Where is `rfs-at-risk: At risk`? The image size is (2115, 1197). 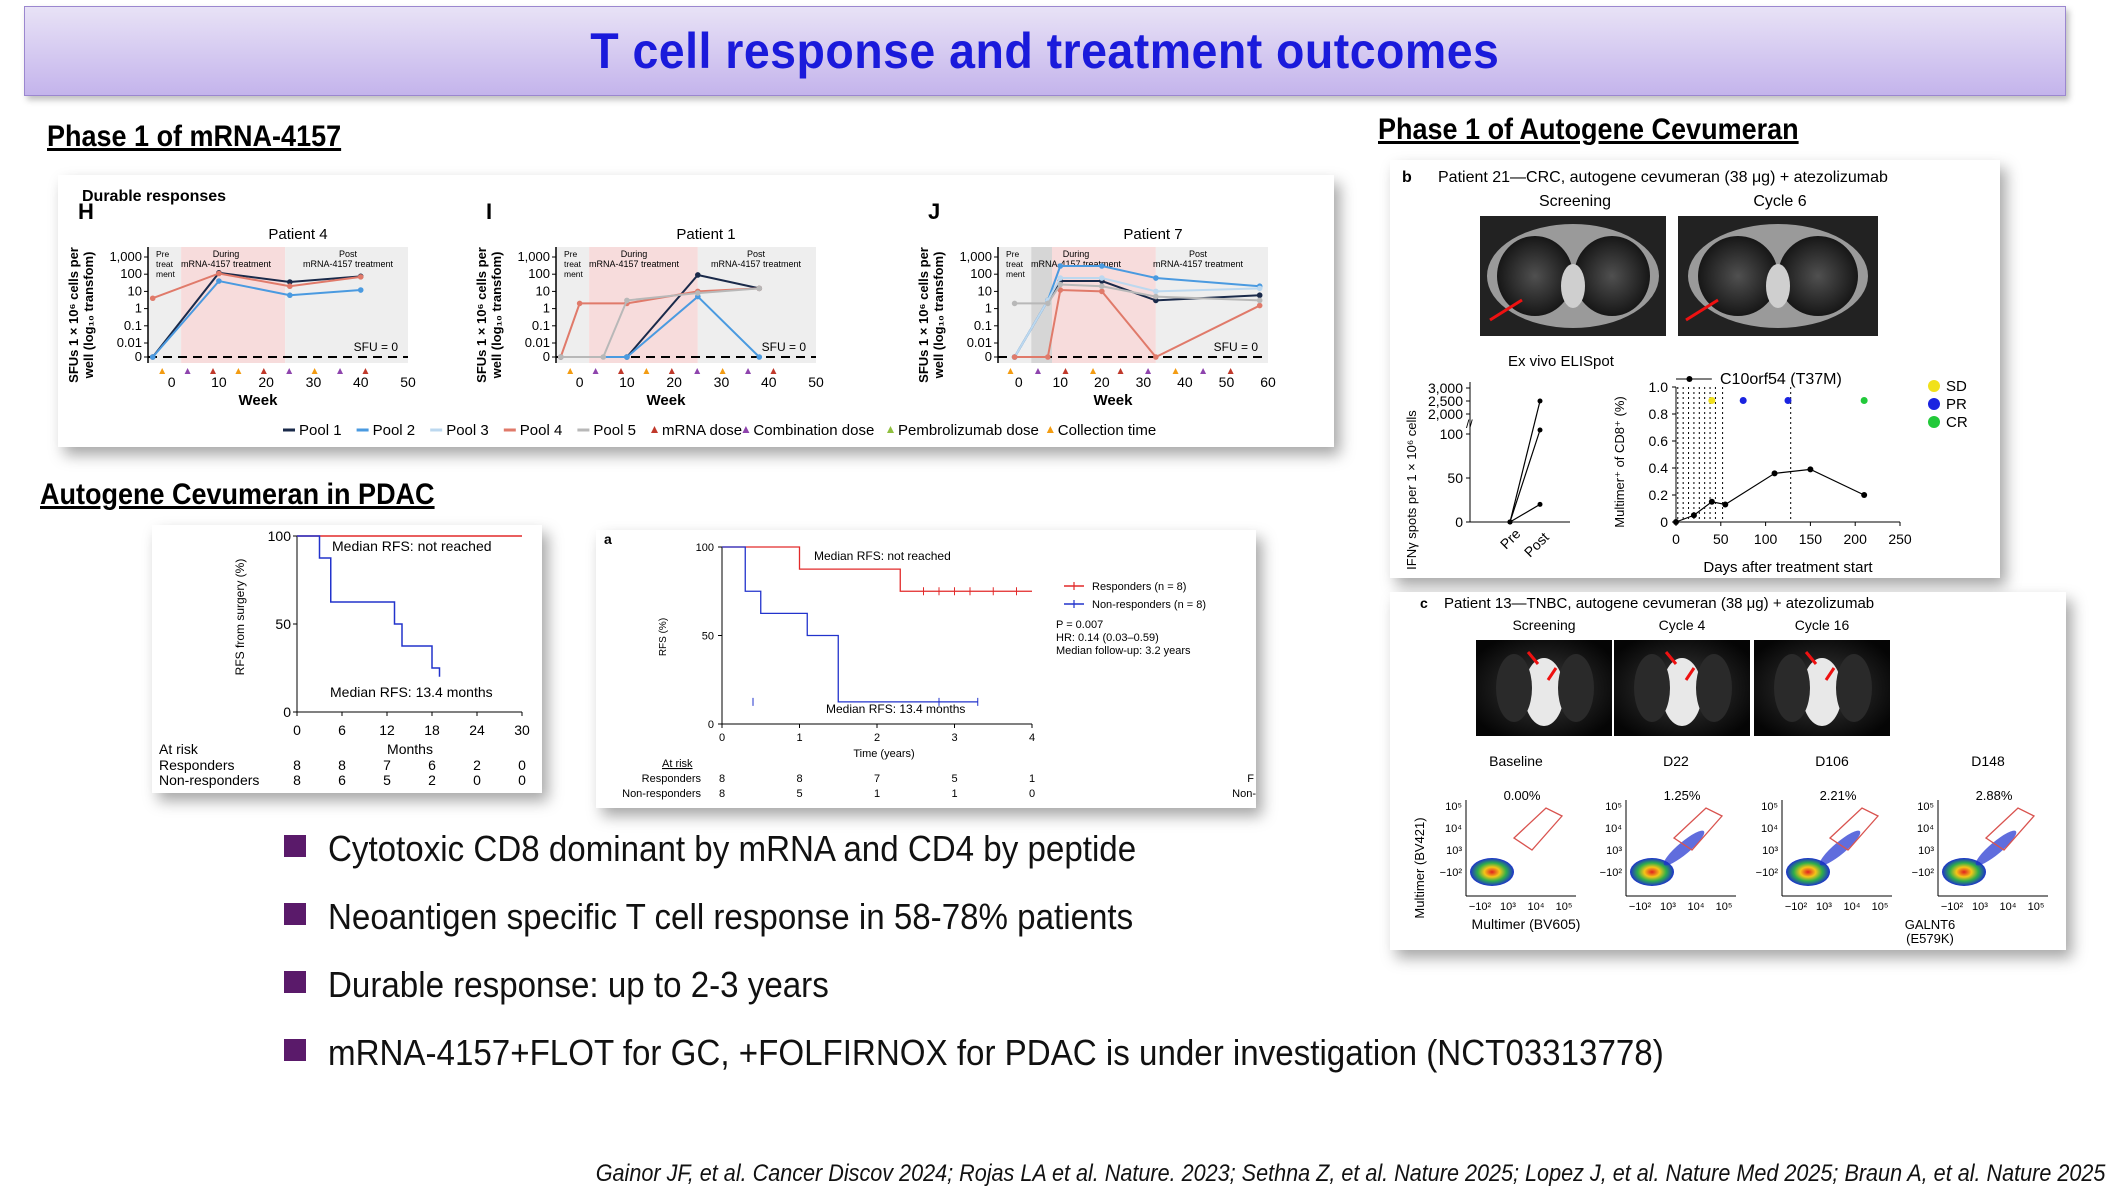
rfs-at-risk: At risk is located at coordinates (677, 764).